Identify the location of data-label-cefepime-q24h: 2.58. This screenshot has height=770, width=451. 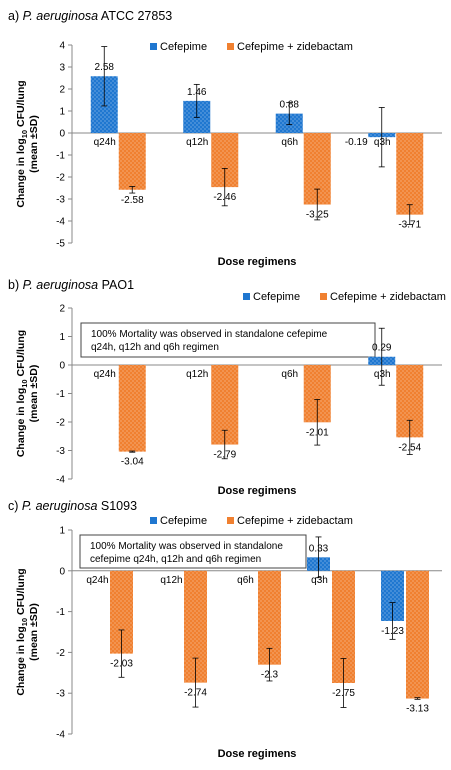
(105, 67).